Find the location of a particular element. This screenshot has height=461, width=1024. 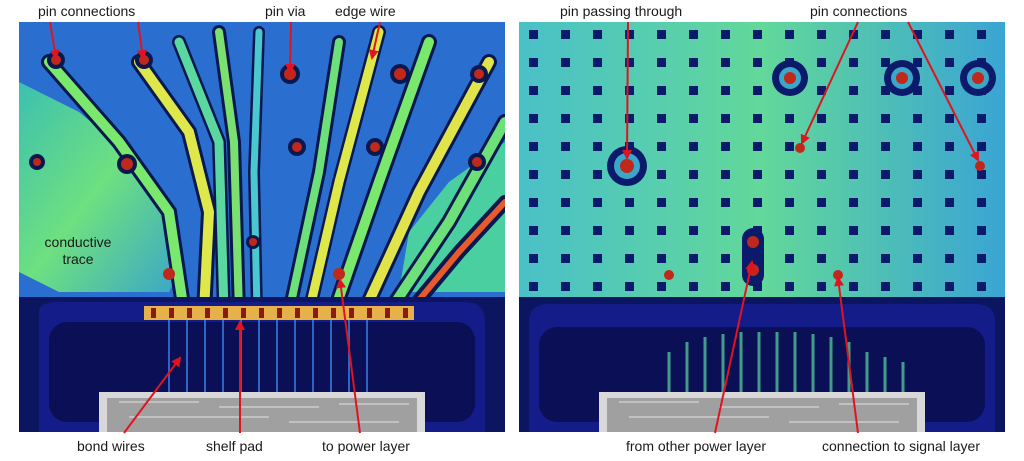

arrow-bond-wires is located at coordinates (152, 395).